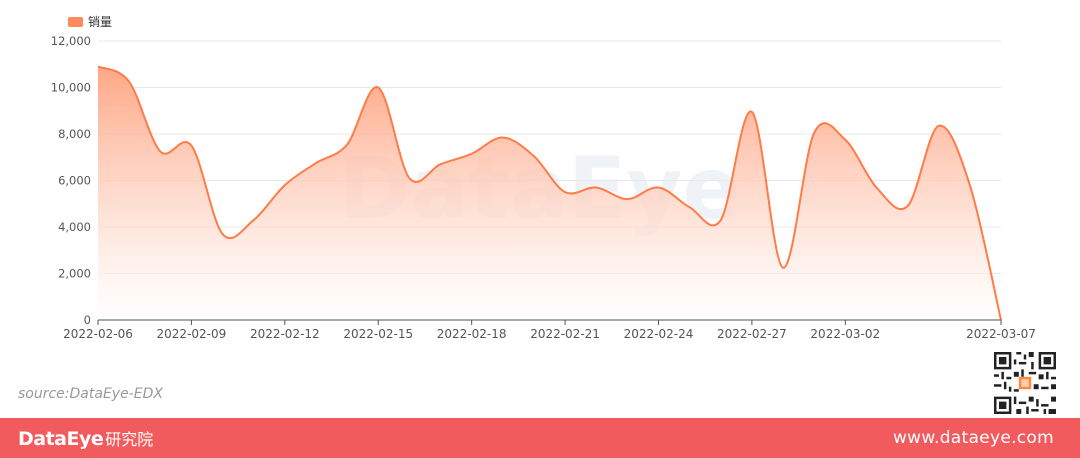 The height and width of the screenshot is (458, 1080). What do you see at coordinates (71, 88) in the screenshot?
I see `y-tick-label: 10,000` at bounding box center [71, 88].